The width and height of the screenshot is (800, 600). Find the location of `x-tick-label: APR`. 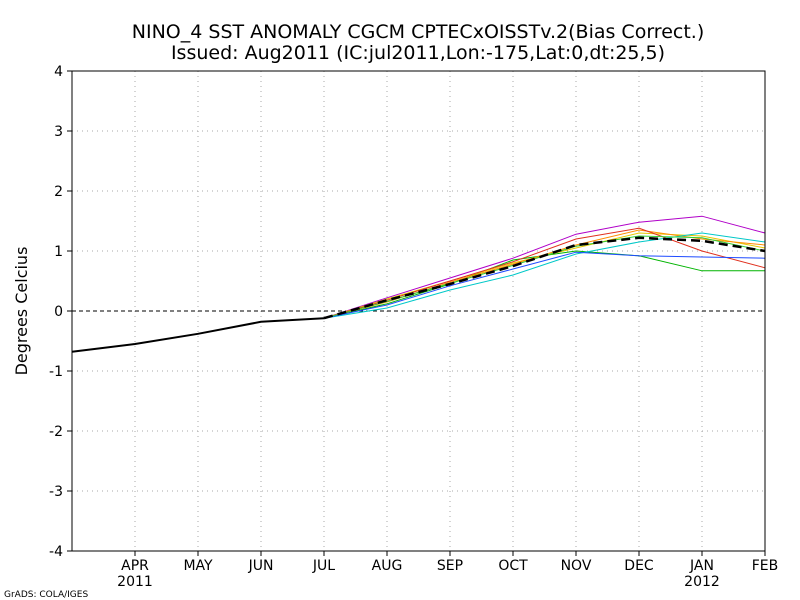

x-tick-label: APR is located at coordinates (135, 566).